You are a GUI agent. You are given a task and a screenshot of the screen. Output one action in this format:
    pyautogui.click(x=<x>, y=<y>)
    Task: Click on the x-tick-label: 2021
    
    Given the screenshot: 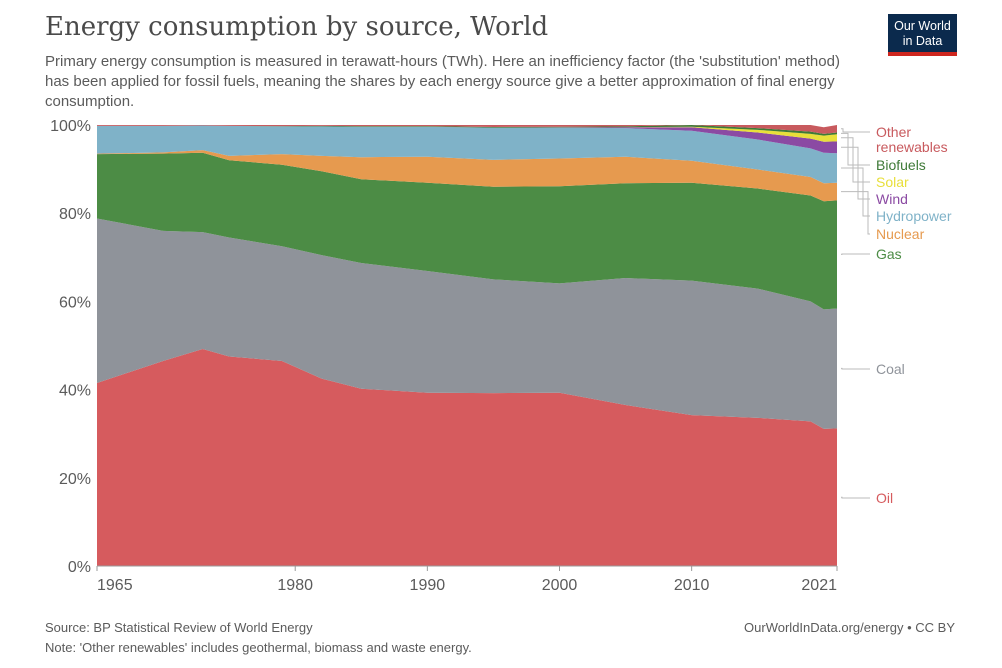 What is the action you would take?
    pyautogui.click(x=819, y=585)
    